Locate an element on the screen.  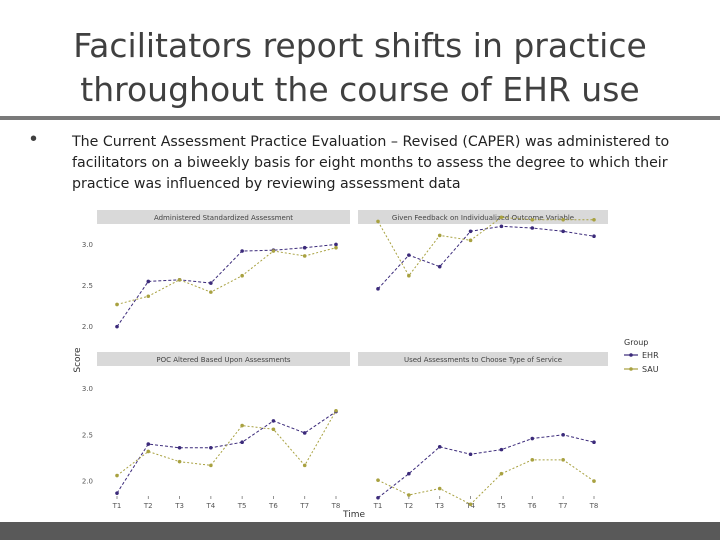
x-tick-label: T2 is located at coordinates (408, 506).